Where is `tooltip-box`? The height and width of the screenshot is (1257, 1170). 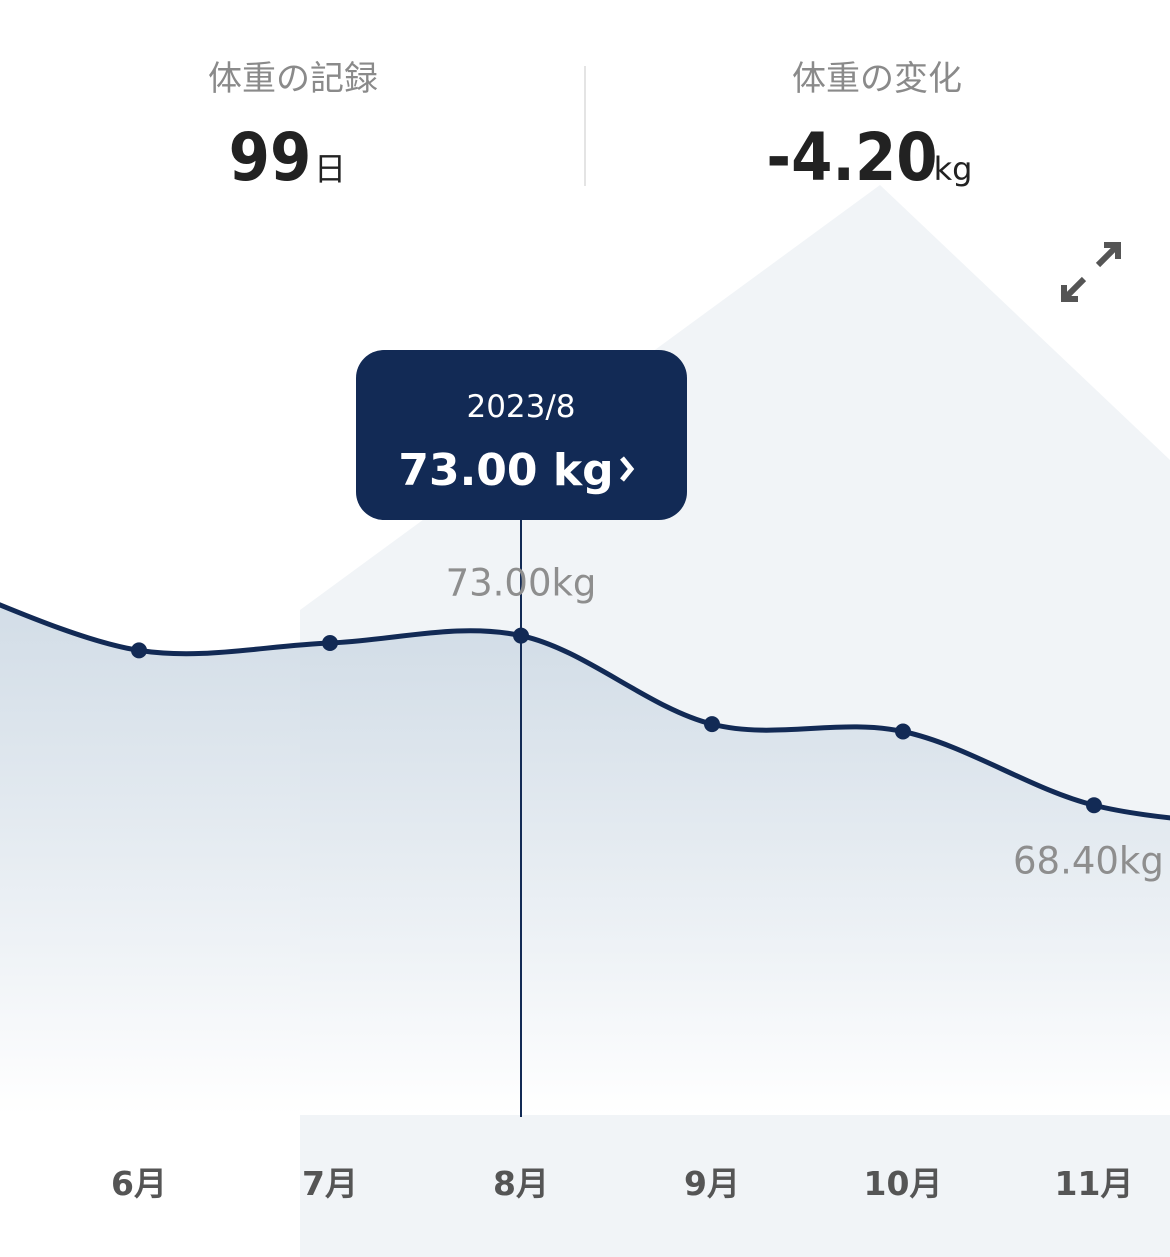
tooltip-box is located at coordinates (521, 435).